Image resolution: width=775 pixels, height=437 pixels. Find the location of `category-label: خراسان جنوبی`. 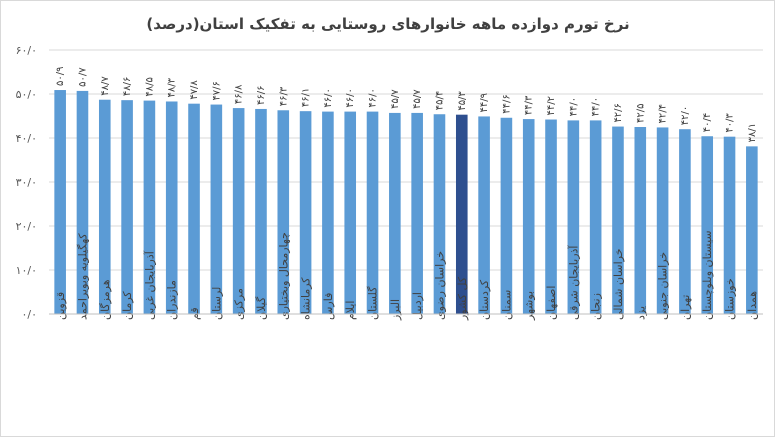

category-label: خراسان جنوبی is located at coordinates (663, 286).